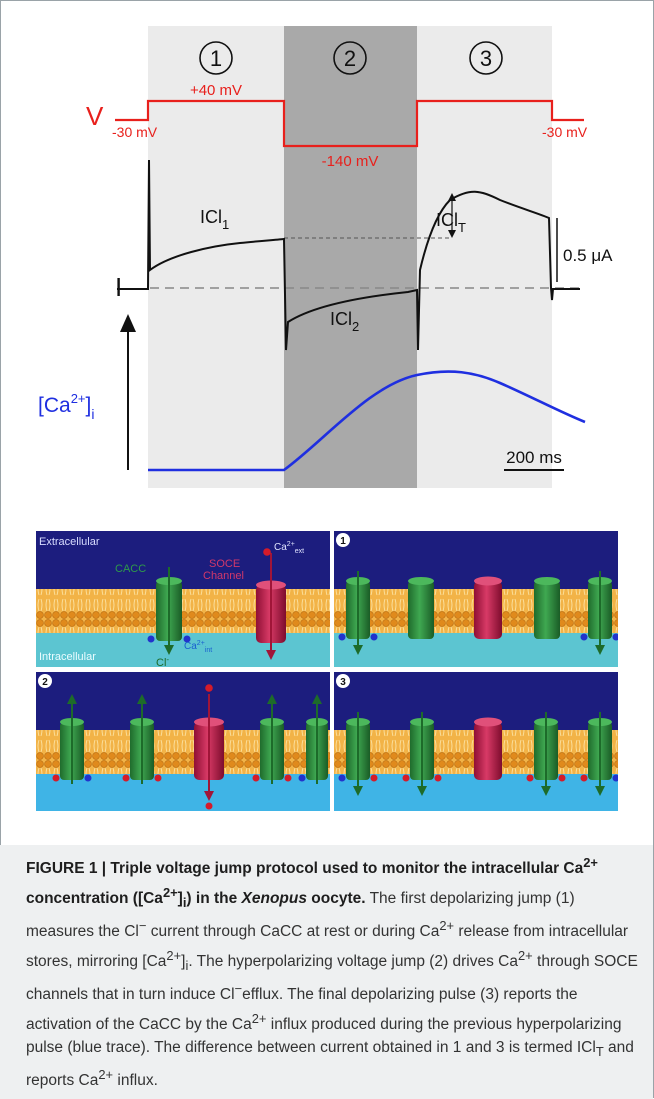 The image size is (654, 1099). Describe the element at coordinates (183, 741) in the screenshot. I see `state-2-cell: 2` at that location.